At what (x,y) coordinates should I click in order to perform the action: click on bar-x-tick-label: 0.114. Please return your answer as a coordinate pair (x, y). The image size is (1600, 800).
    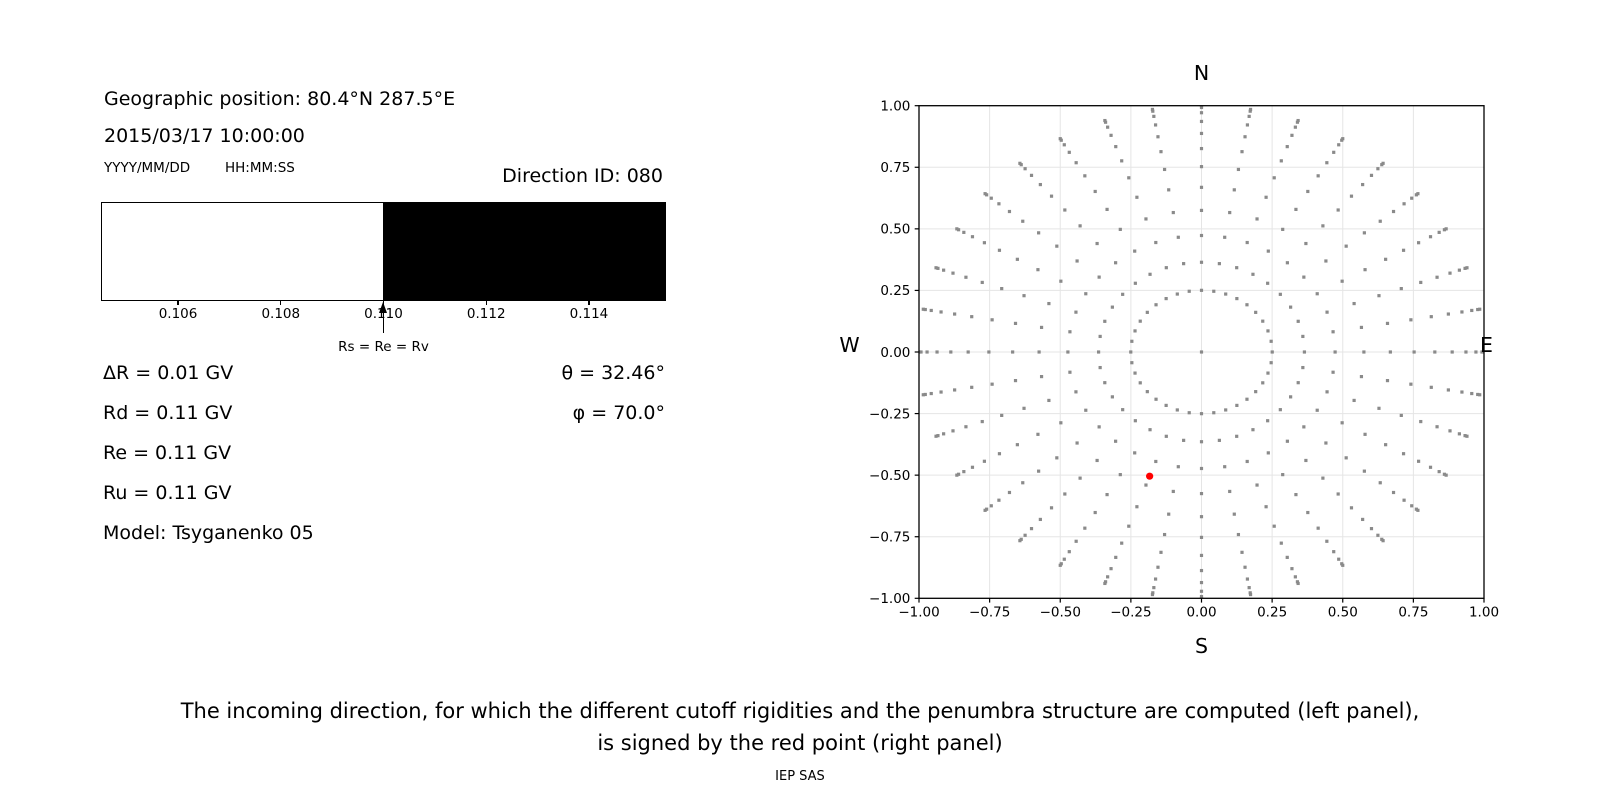
    Looking at the image, I should click on (589, 314).